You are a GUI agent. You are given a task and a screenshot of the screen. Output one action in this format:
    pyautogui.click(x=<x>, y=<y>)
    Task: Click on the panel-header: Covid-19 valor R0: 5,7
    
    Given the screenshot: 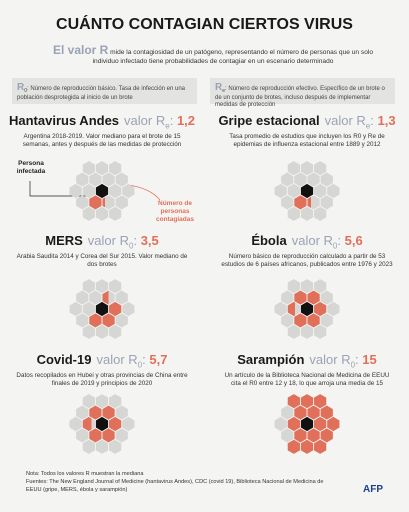 What is the action you would take?
    pyautogui.click(x=102, y=361)
    